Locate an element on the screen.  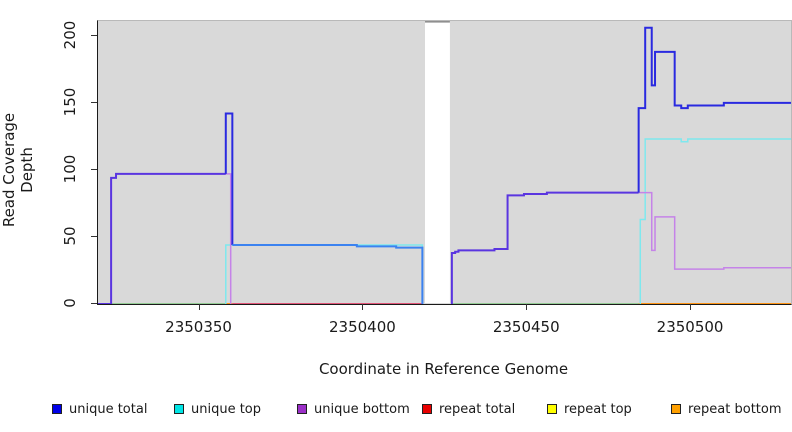
x-tick-label: 2350400 is located at coordinates (362, 327).